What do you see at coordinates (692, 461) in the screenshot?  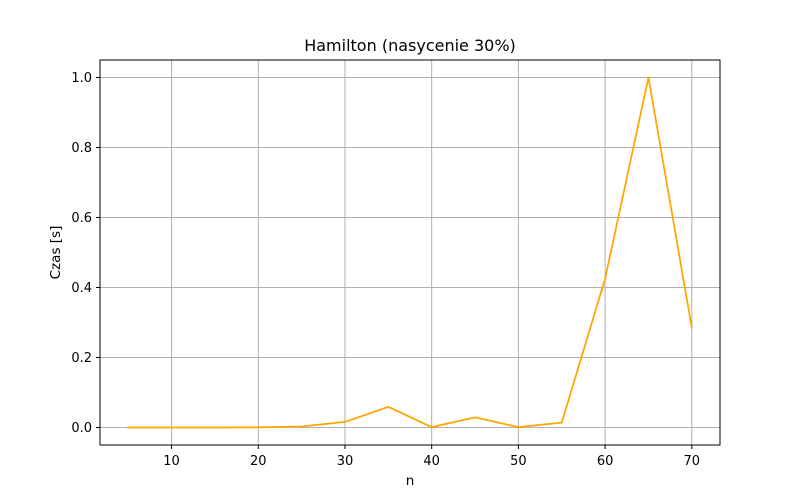 I see `x-tick-label: 70` at bounding box center [692, 461].